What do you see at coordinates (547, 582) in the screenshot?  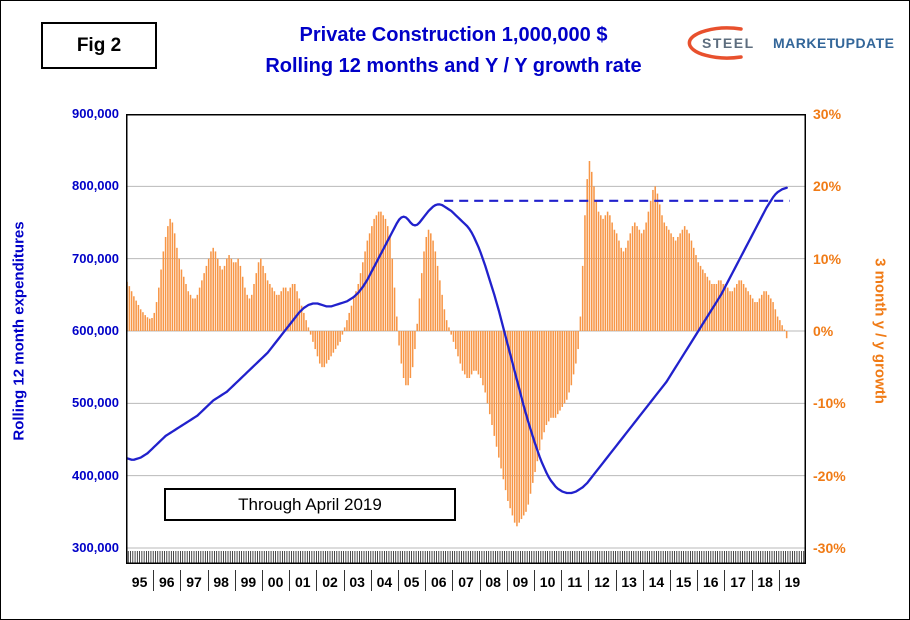 I see `x-axis-year-label: 10` at bounding box center [547, 582].